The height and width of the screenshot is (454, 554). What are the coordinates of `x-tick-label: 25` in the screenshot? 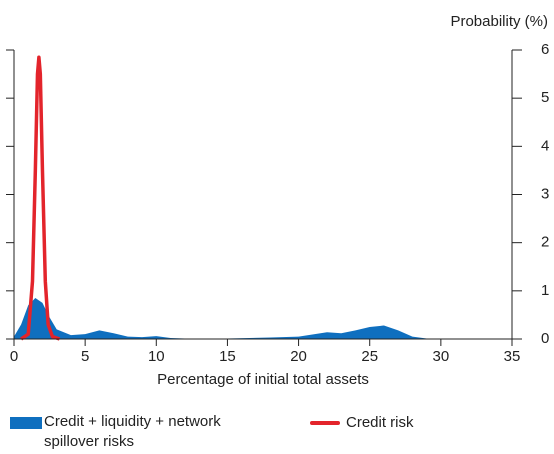 It's located at (369, 356).